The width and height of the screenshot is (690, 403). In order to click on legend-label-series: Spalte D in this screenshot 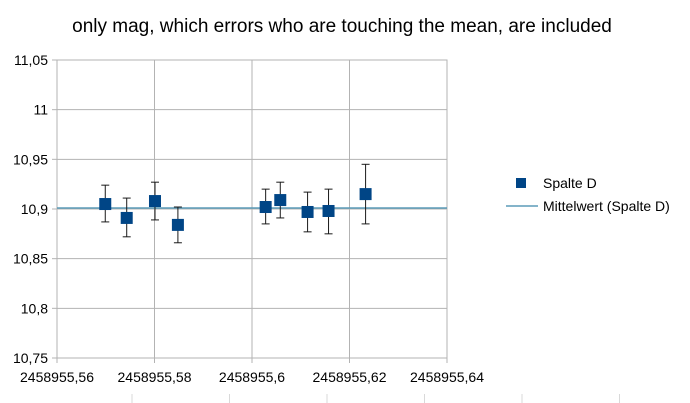, I will do `click(570, 183)`.